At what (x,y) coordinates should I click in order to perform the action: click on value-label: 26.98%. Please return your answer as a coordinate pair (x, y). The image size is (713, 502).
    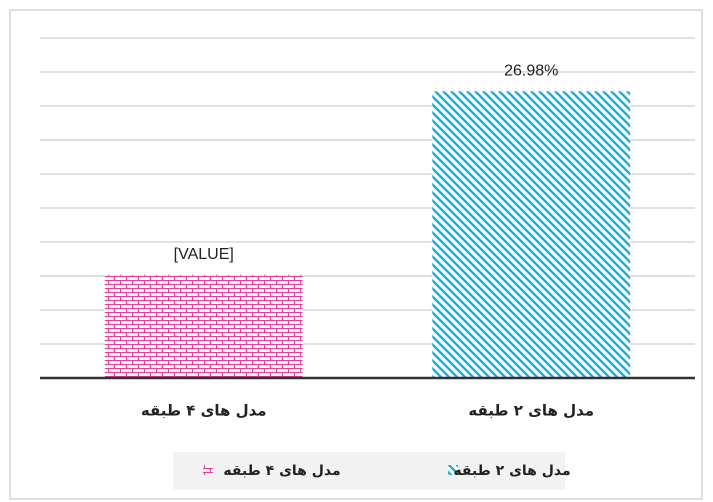
    Looking at the image, I should click on (531, 71).